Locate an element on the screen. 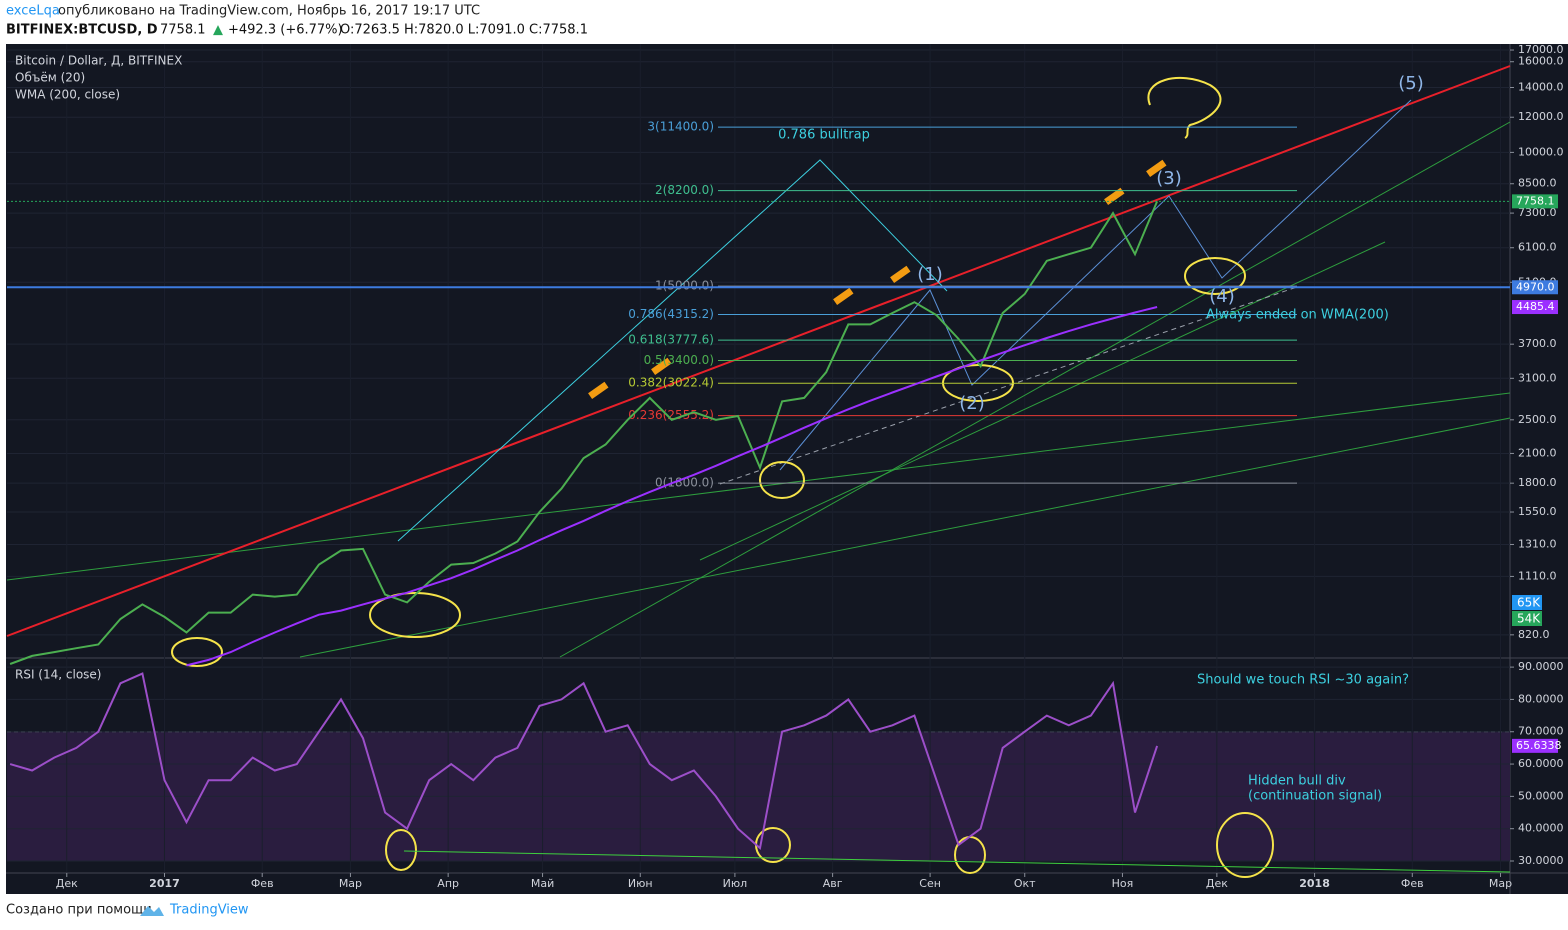 The width and height of the screenshot is (1568, 930). axis-badge-label: 4970.0 is located at coordinates (1535, 286).